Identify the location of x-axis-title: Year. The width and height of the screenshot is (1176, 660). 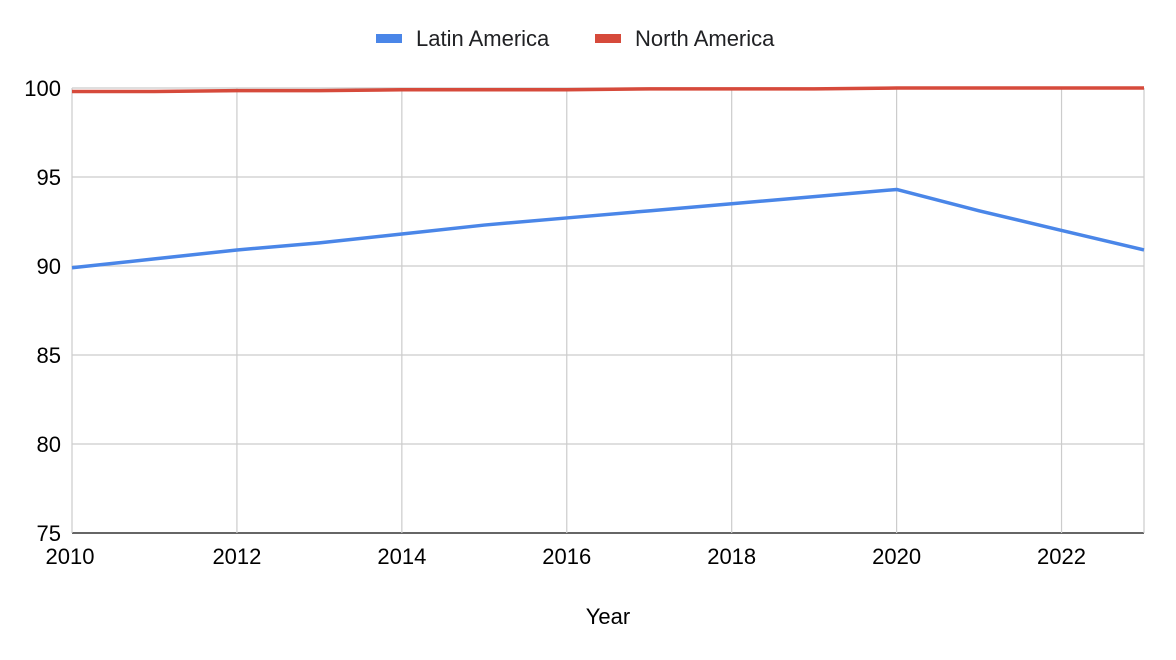
(608, 616).